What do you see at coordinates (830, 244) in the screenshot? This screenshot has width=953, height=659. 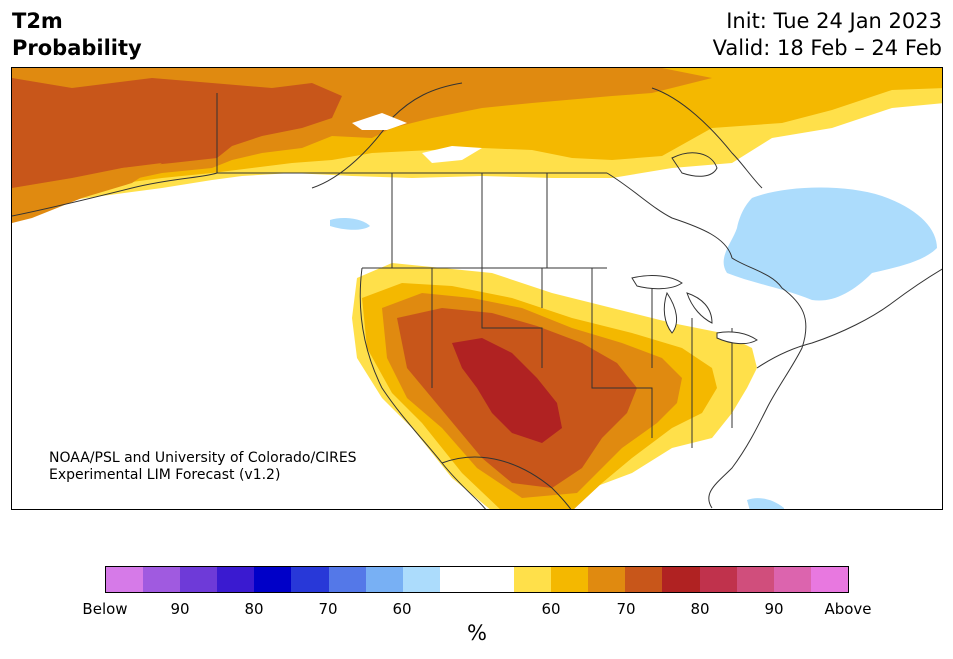 I see `region-east-canada-blue` at bounding box center [830, 244].